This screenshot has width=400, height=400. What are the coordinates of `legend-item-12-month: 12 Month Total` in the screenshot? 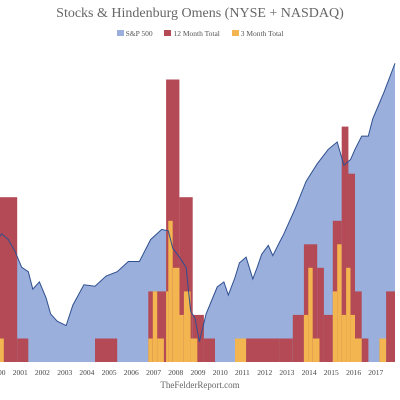 It's located at (192, 33).